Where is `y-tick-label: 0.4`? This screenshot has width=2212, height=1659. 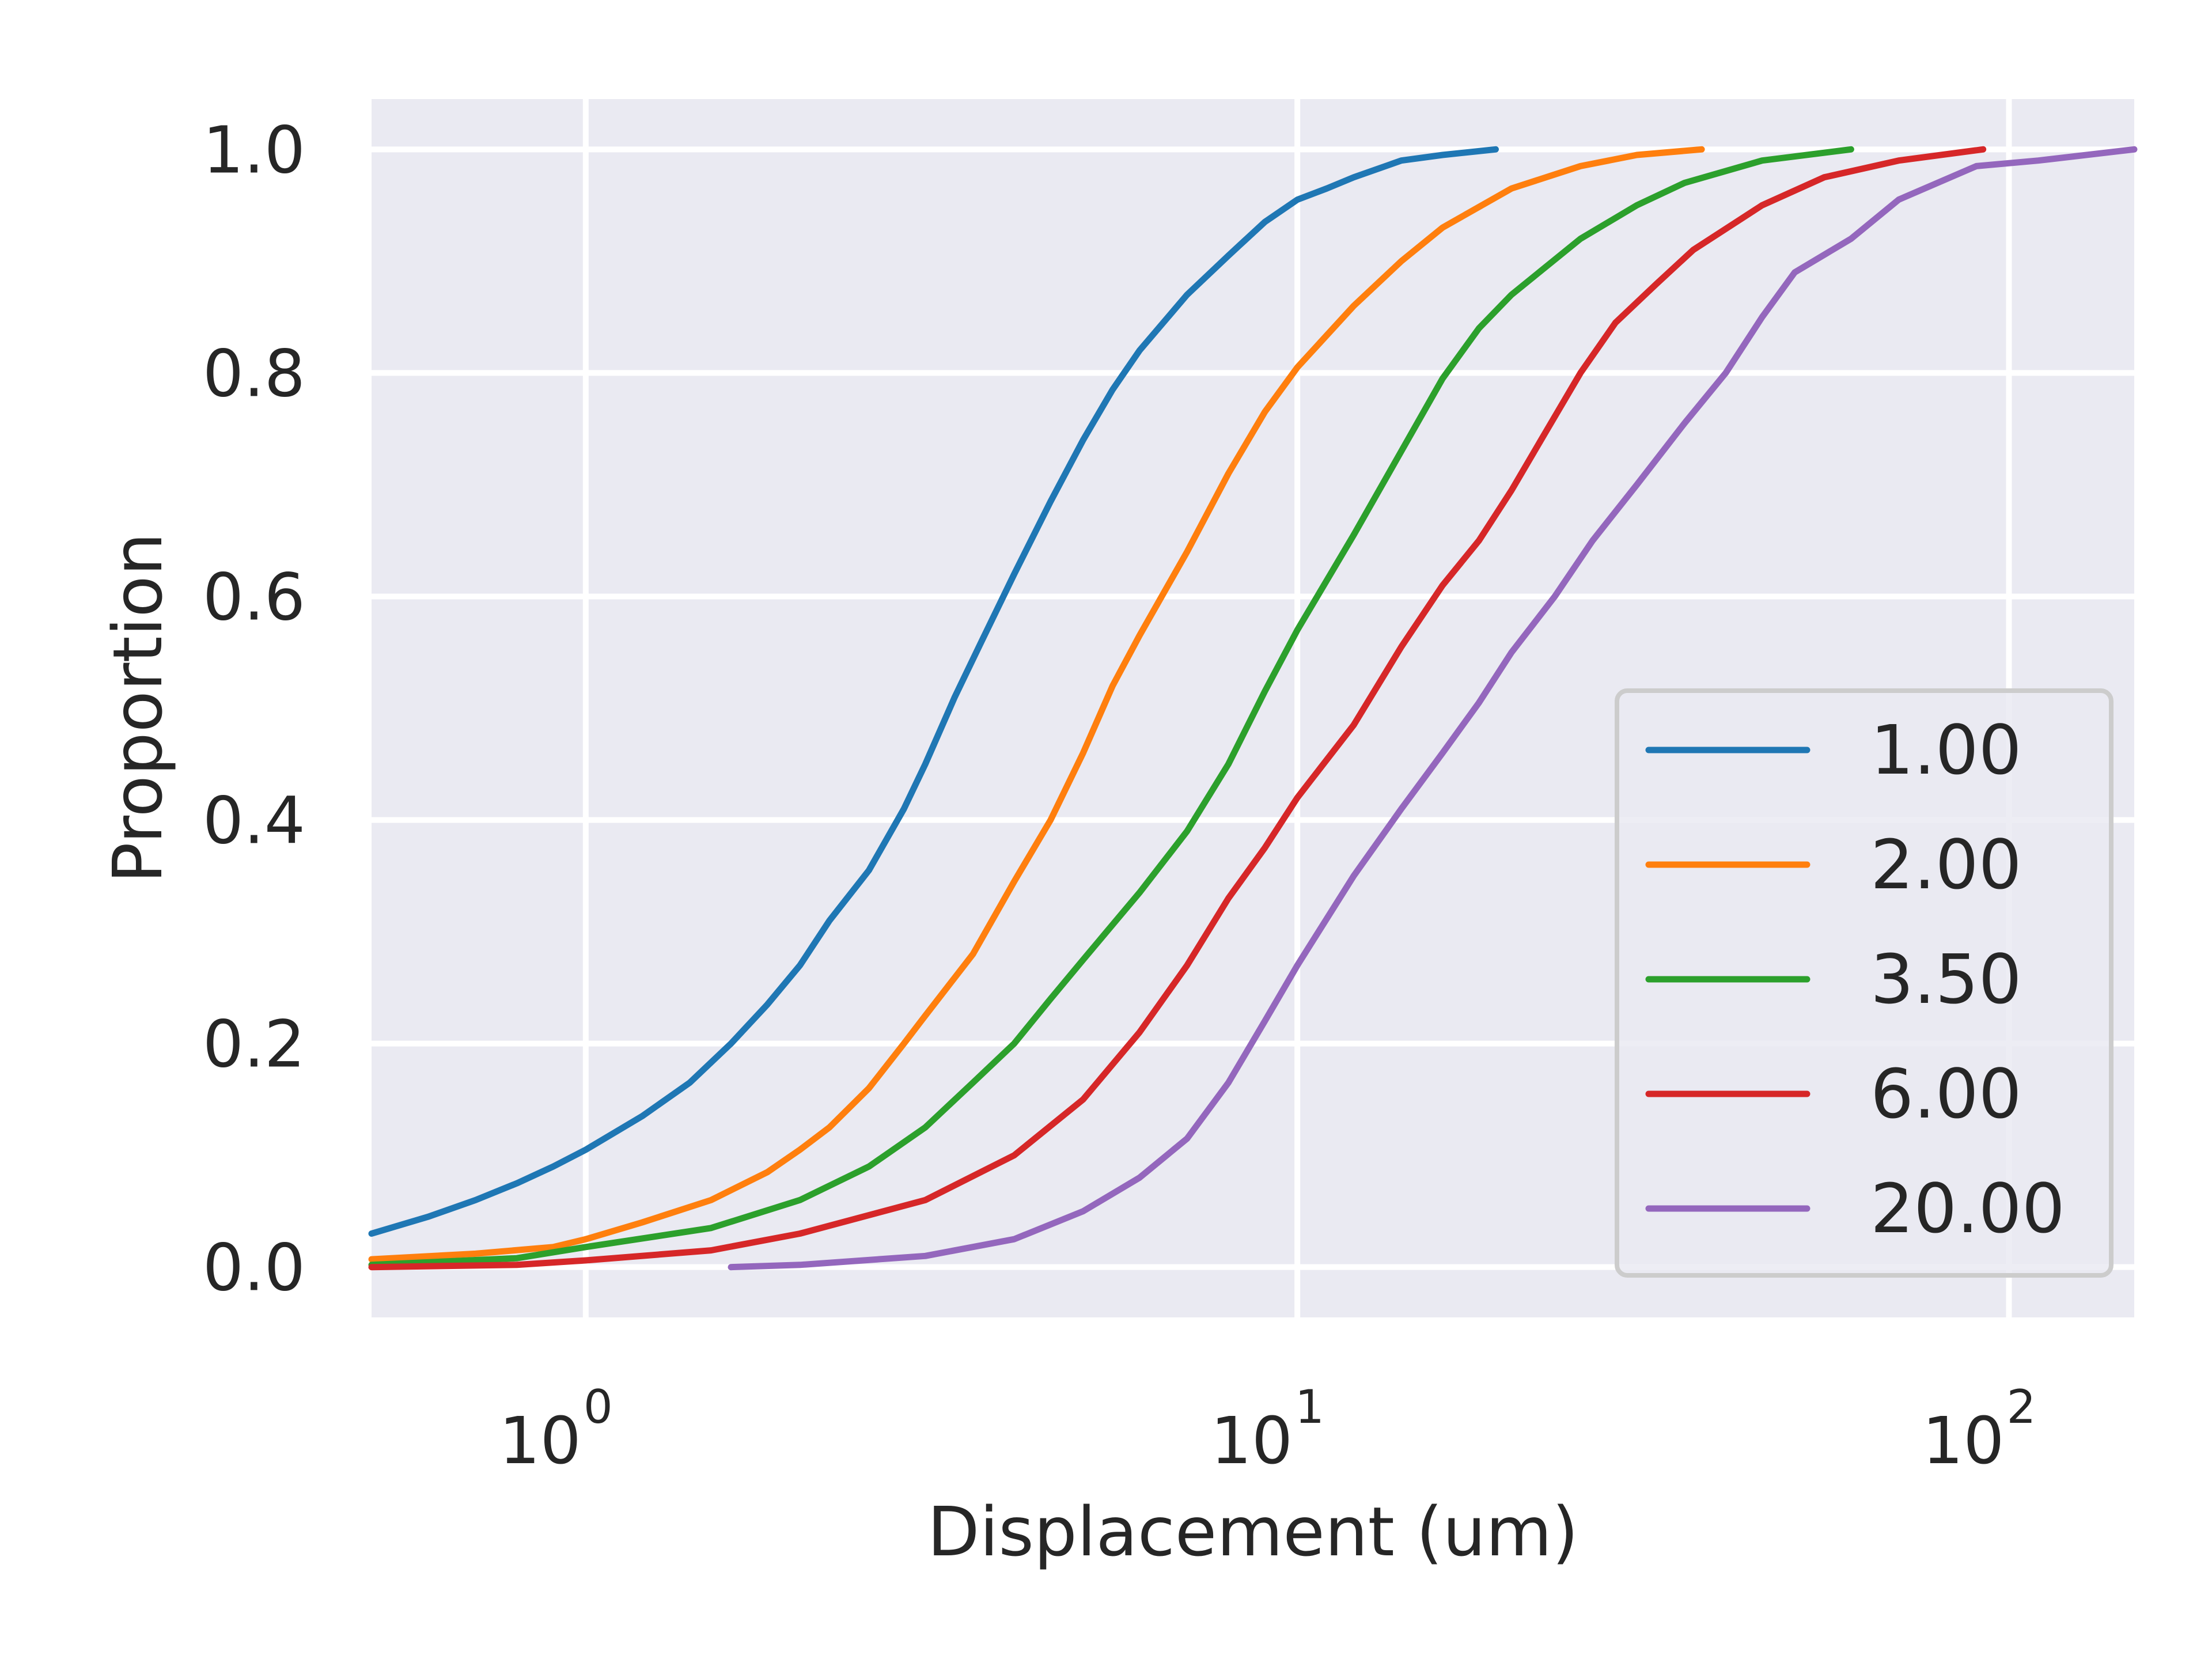
y-tick-label: 0.4 is located at coordinates (254, 821).